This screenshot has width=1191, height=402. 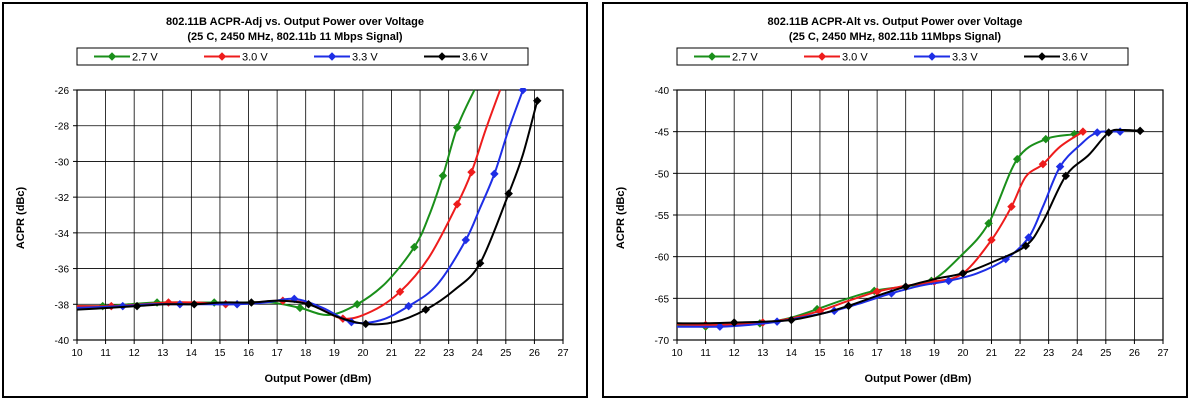 What do you see at coordinates (918, 379) in the screenshot?
I see `x-axis-label: Output Power (dBm)` at bounding box center [918, 379].